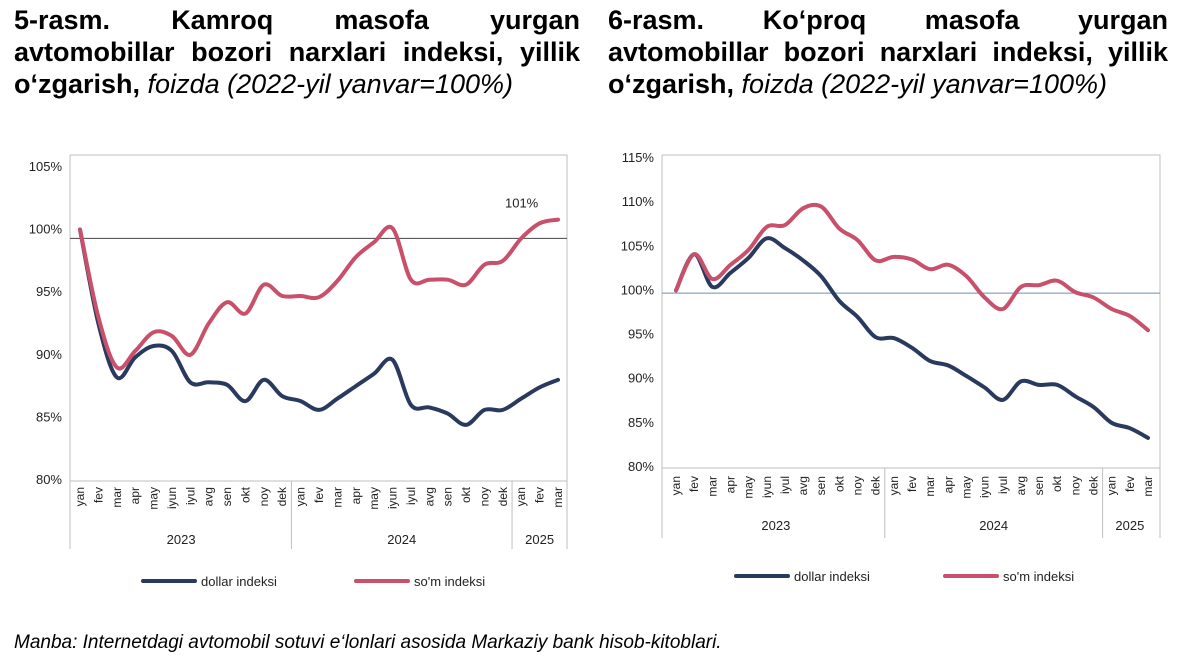  What do you see at coordinates (638, 201) in the screenshot?
I see `y-tick-label: 110%` at bounding box center [638, 201].